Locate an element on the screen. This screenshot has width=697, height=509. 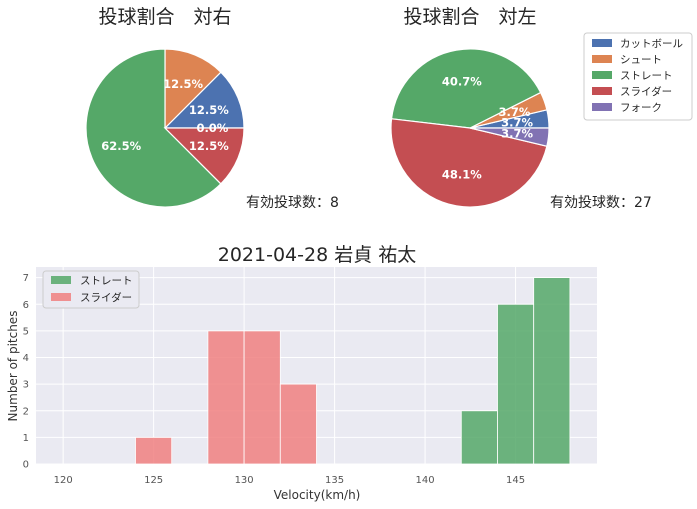
histogram-y-ticks: 0 1 2 3 4 5 6 7 is located at coordinates (26, 371).